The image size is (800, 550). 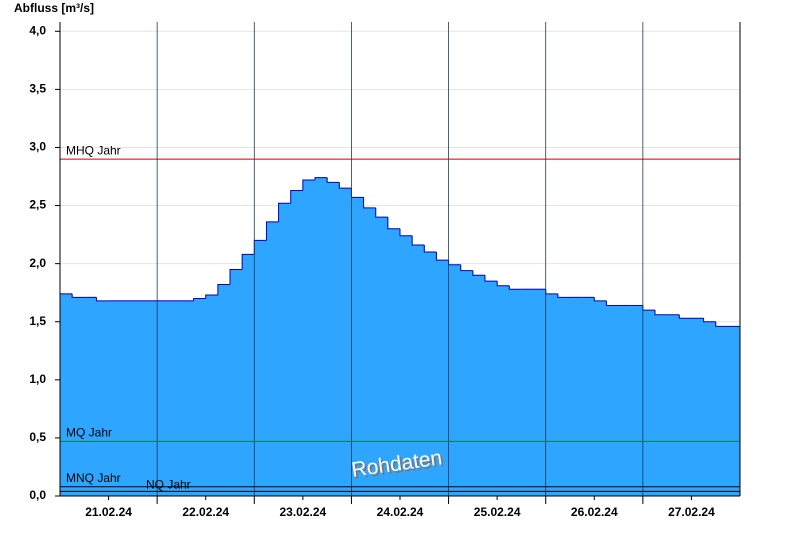 What do you see at coordinates (37, 379) in the screenshot?
I see `y-tick-label: 1,0` at bounding box center [37, 379].